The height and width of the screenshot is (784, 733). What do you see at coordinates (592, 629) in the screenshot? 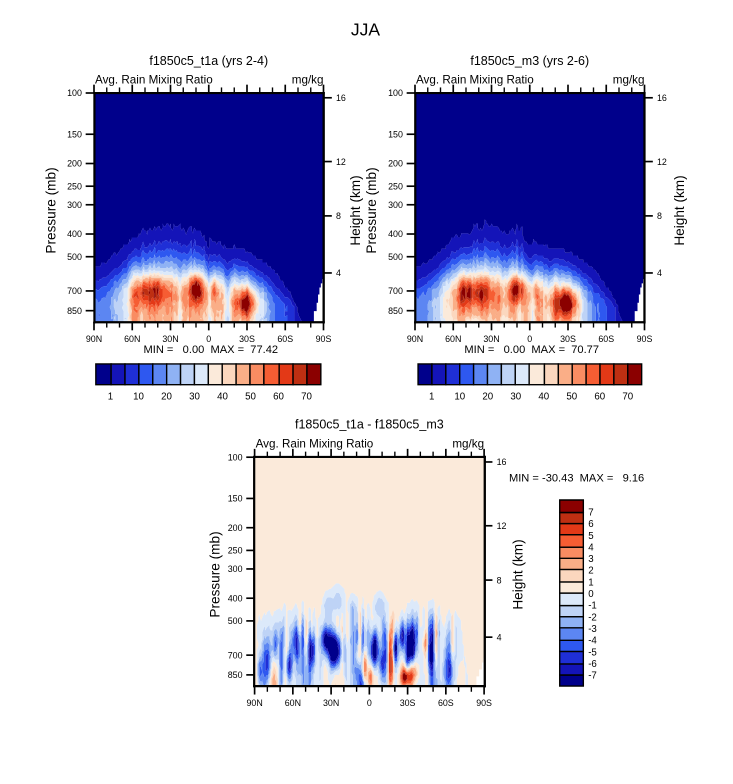
I see `svg-text: -3` at bounding box center [592, 629].